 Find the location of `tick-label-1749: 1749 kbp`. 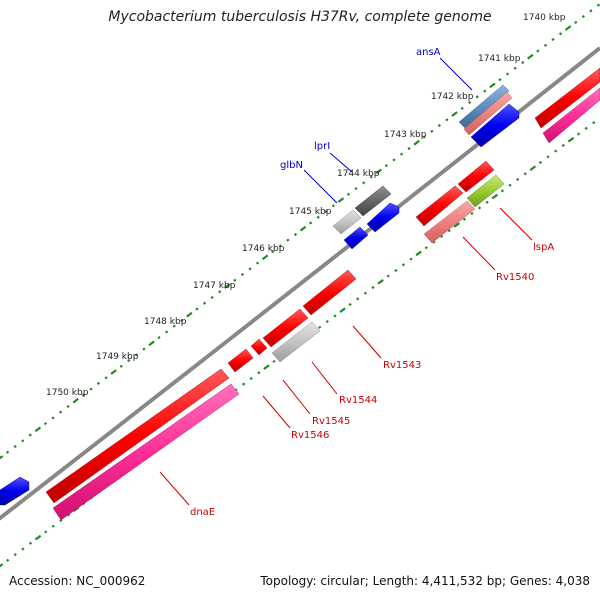

tick-label-1749: 1749 kbp is located at coordinates (117, 357).